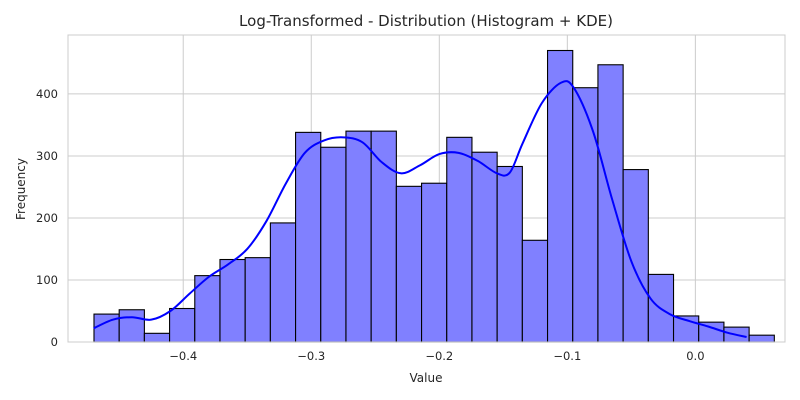 This screenshot has width=800, height=400. I want to click on x-tick-label: 0.0, so click(695, 356).